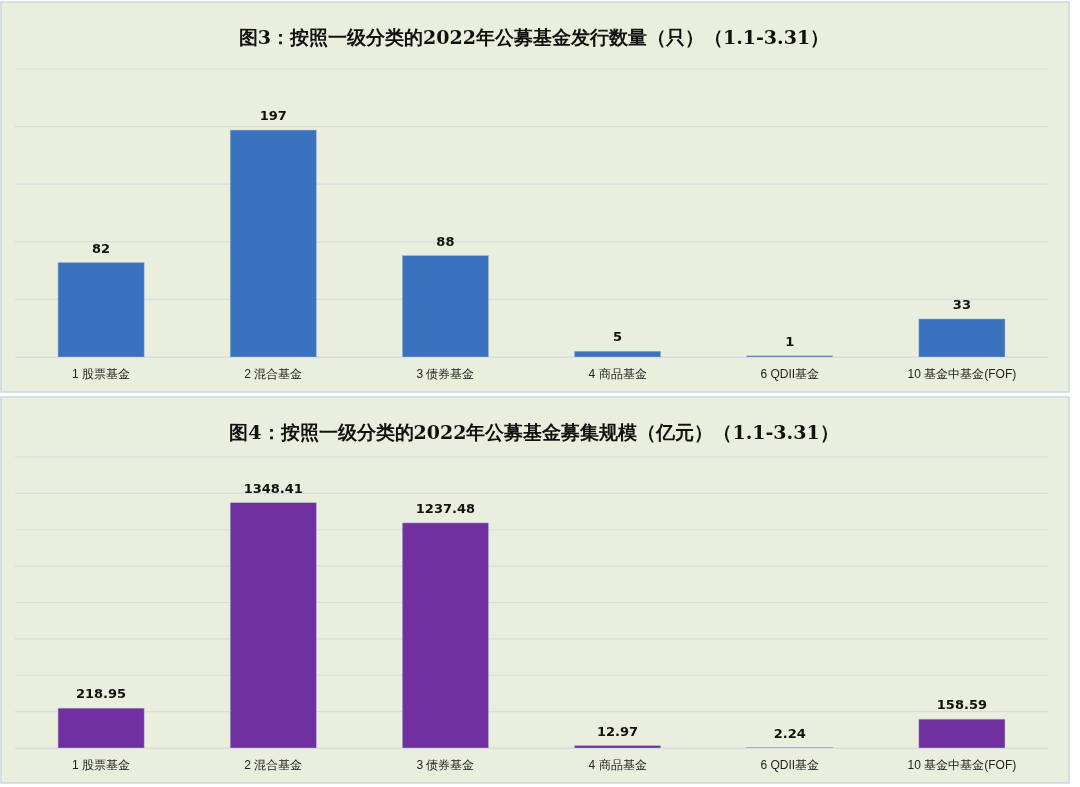  I want to click on data-label: 1, so click(790, 341).